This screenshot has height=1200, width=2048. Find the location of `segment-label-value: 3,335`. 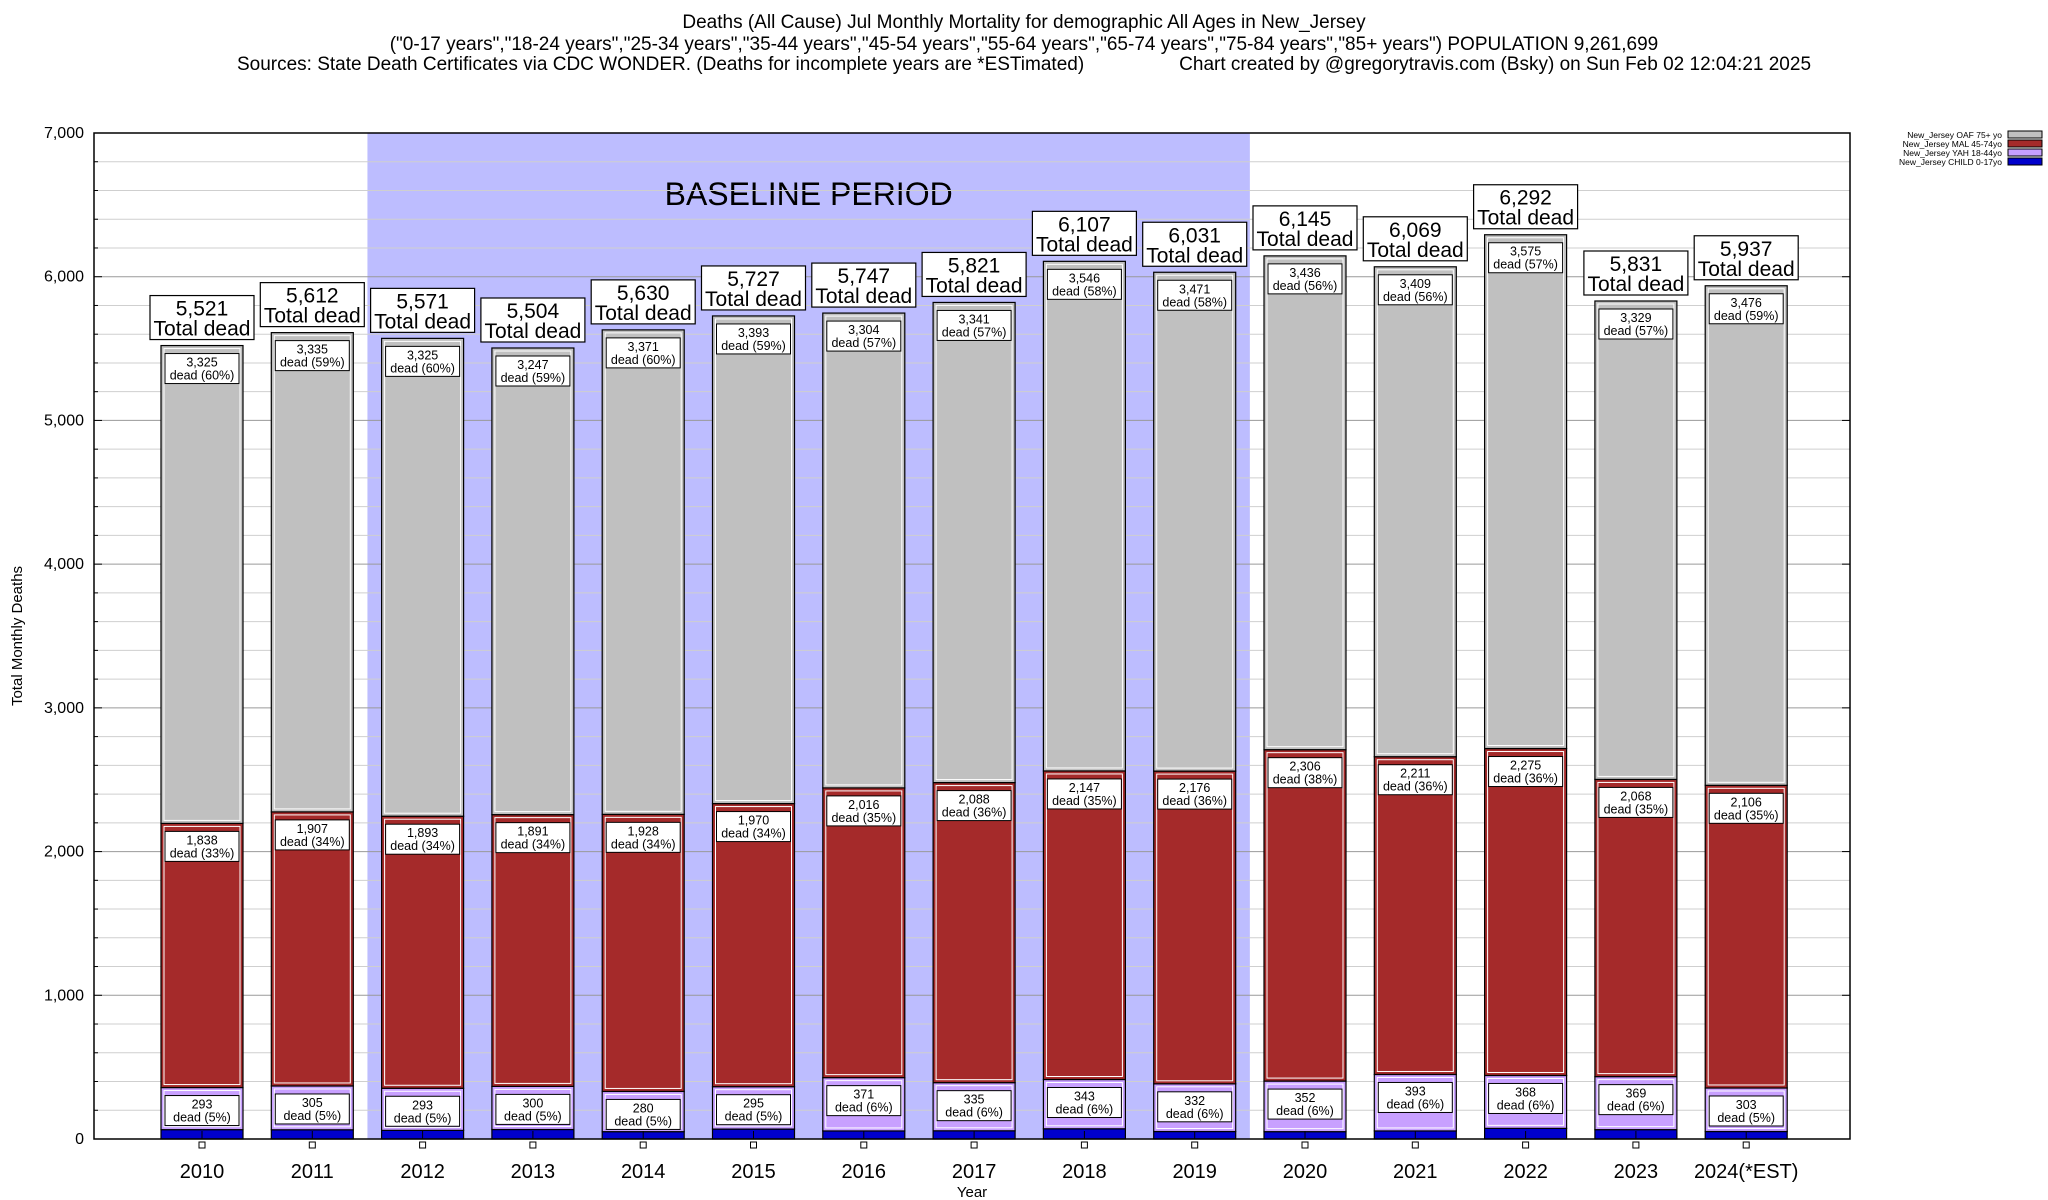

segment-label-value: 3,335 is located at coordinates (312, 350).